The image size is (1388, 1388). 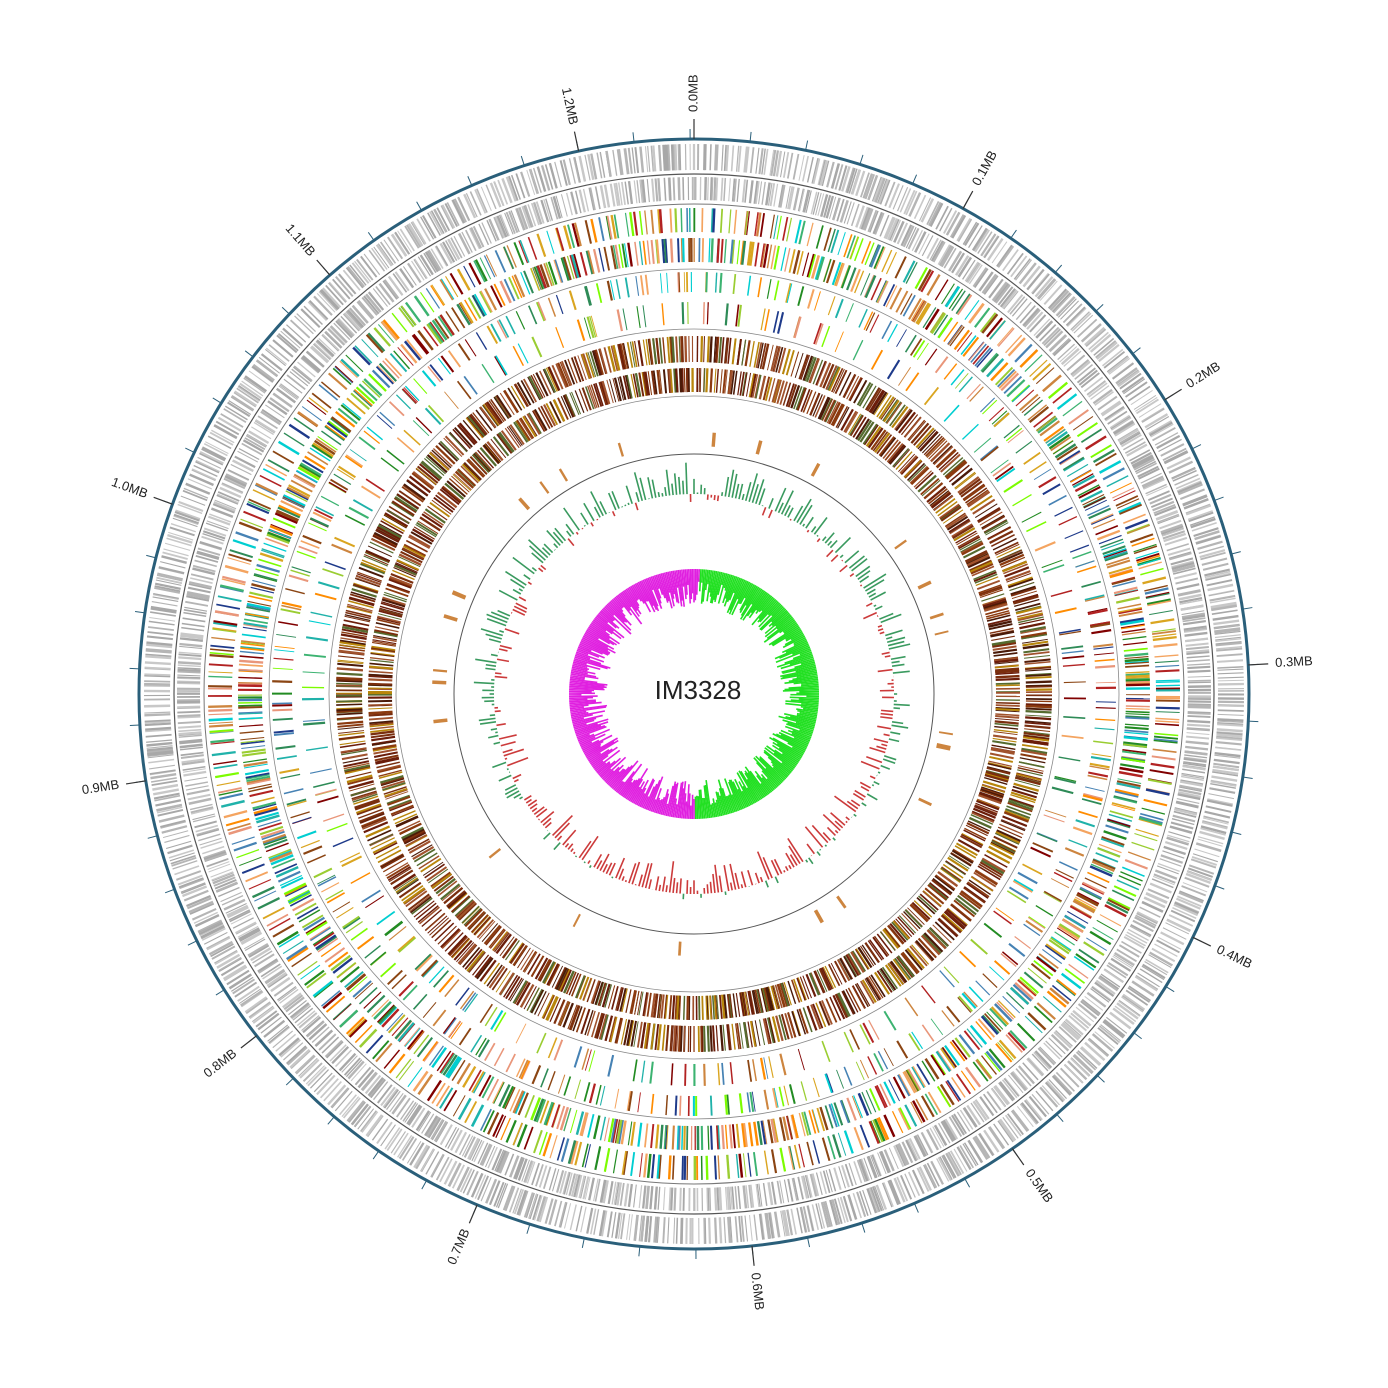 What do you see at coordinates (169, 891) in the screenshot?
I see `tick` at bounding box center [169, 891].